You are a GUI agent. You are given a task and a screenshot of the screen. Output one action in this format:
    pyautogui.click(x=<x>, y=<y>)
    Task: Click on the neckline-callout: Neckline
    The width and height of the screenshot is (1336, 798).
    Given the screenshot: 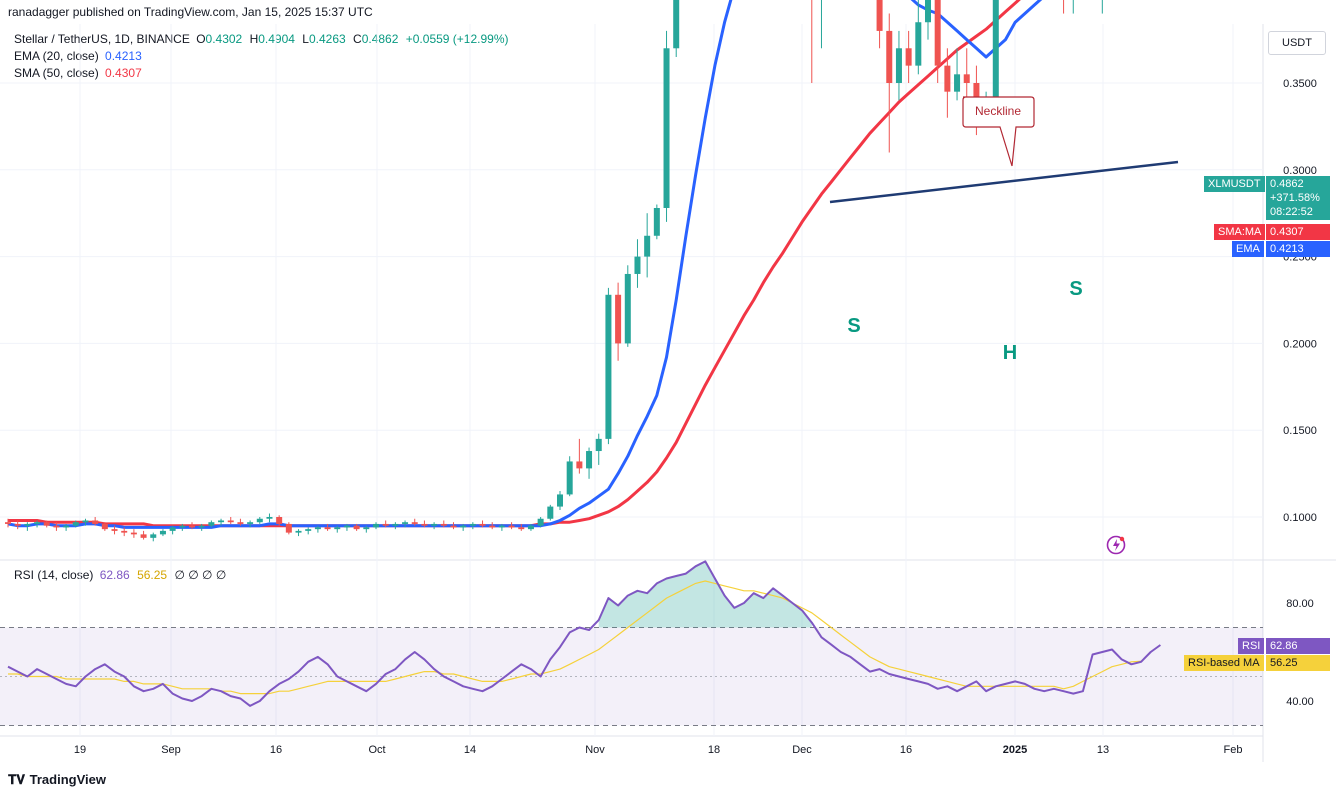 What is the action you would take?
    pyautogui.click(x=998, y=131)
    